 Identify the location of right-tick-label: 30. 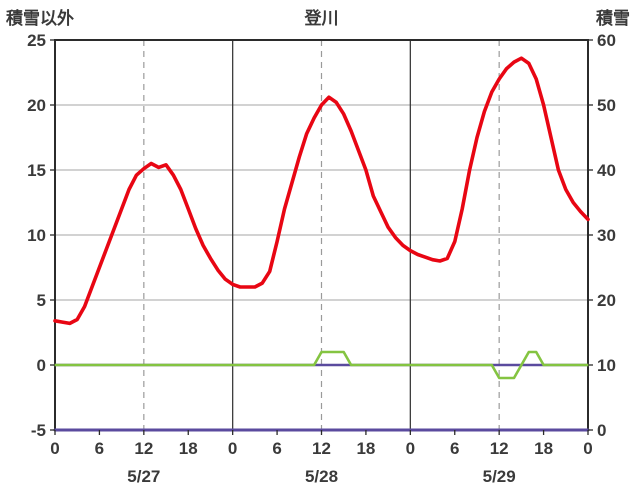
(606, 235).